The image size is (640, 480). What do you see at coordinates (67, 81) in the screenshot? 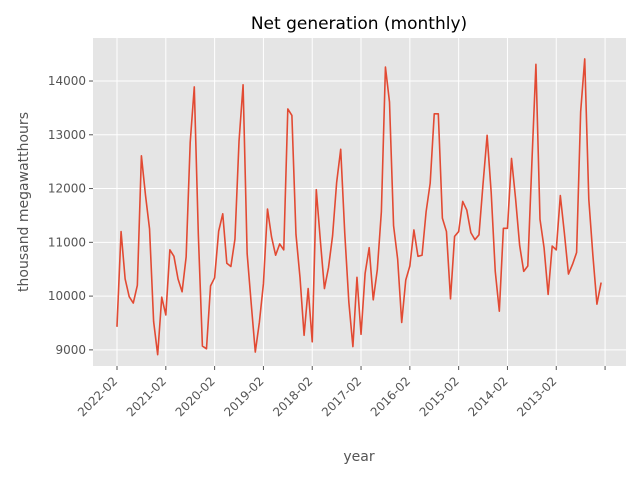
I see `y-tick-label: 14000` at bounding box center [67, 81].